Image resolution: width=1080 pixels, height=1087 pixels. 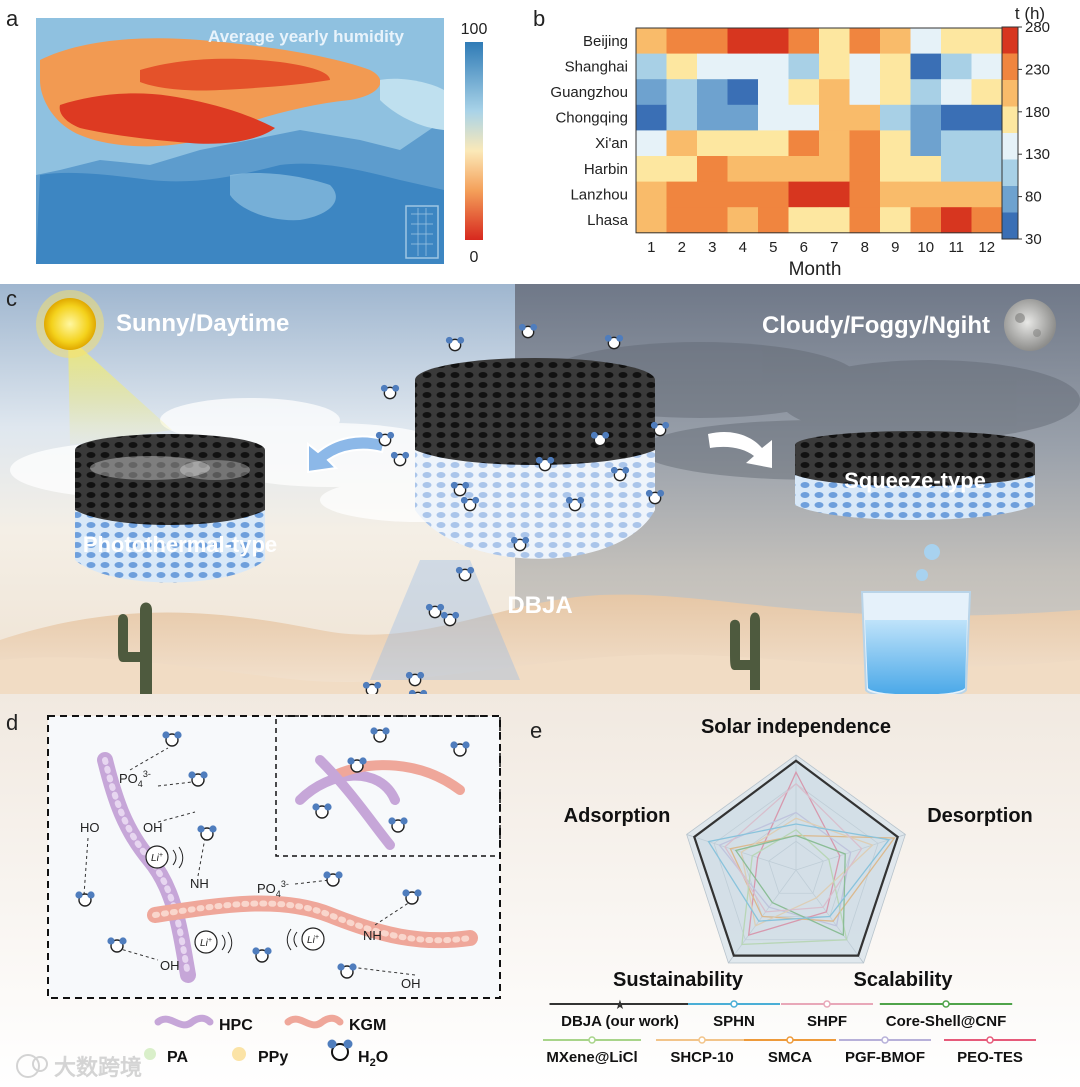 What do you see at coordinates (827, 1021) in the screenshot?
I see `legend-e-label: SHPF` at bounding box center [827, 1021].